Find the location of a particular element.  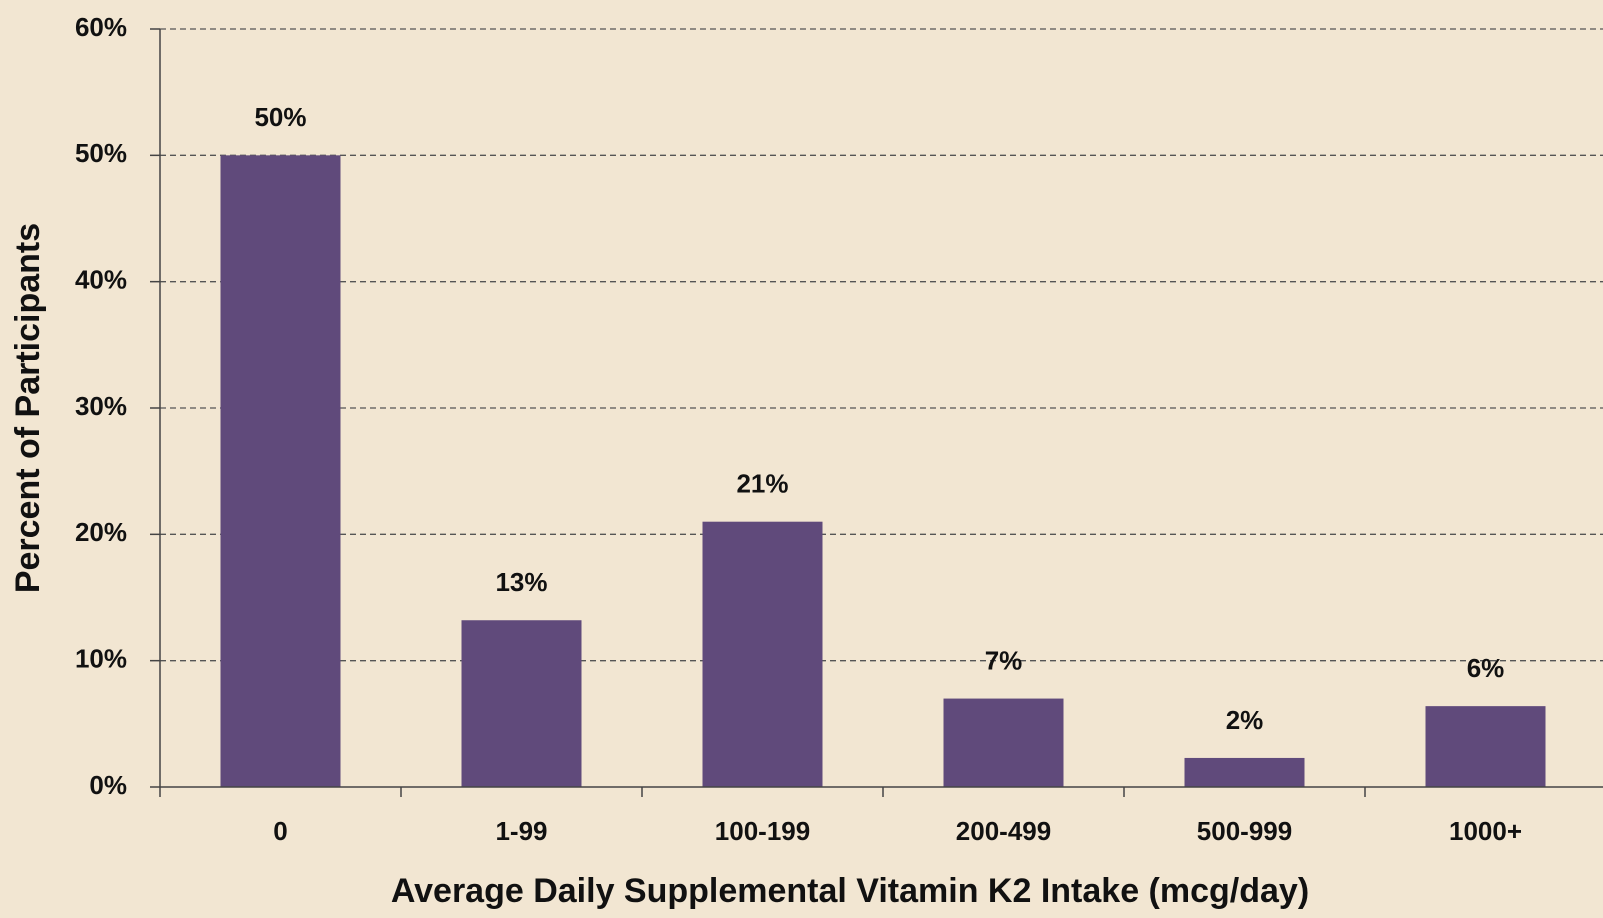

data-label: 13% is located at coordinates (521, 582).